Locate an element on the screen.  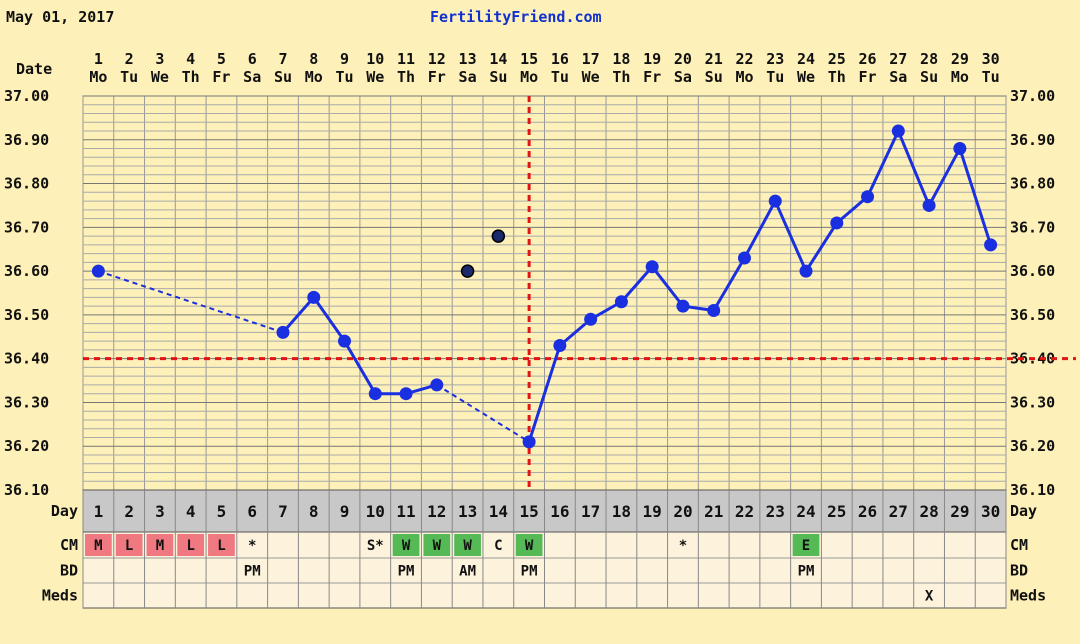
day-cell: 19 is located at coordinates (652, 511).